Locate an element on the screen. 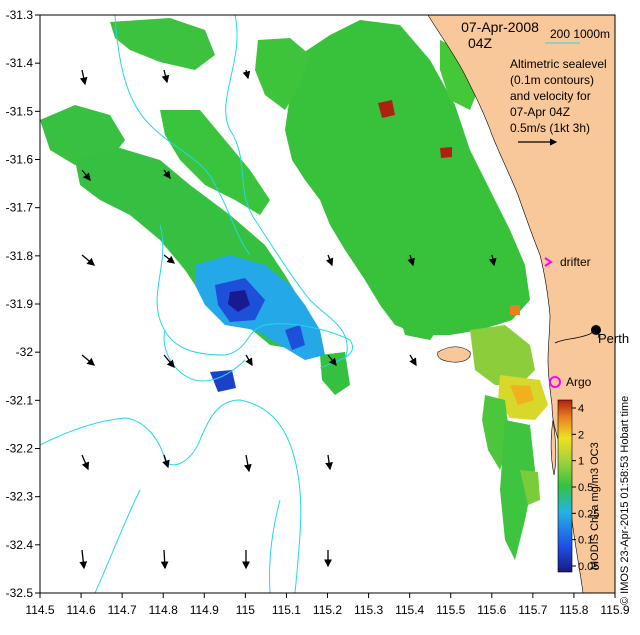  x-tick-label: 115.6 is located at coordinates (491, 610).